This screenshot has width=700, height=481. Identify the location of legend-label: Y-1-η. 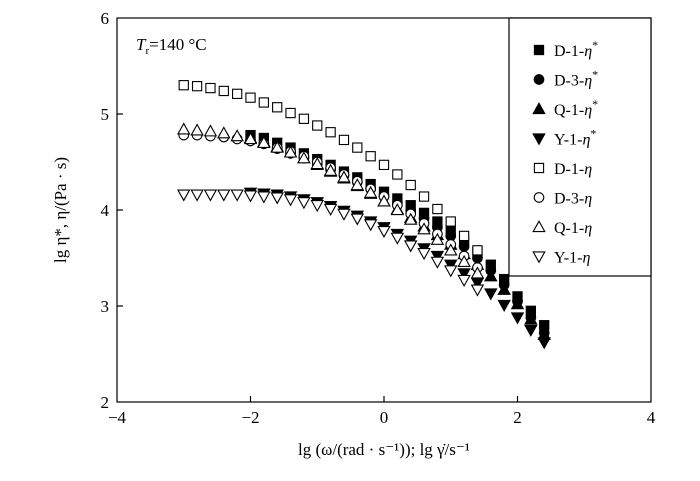
(572, 258).